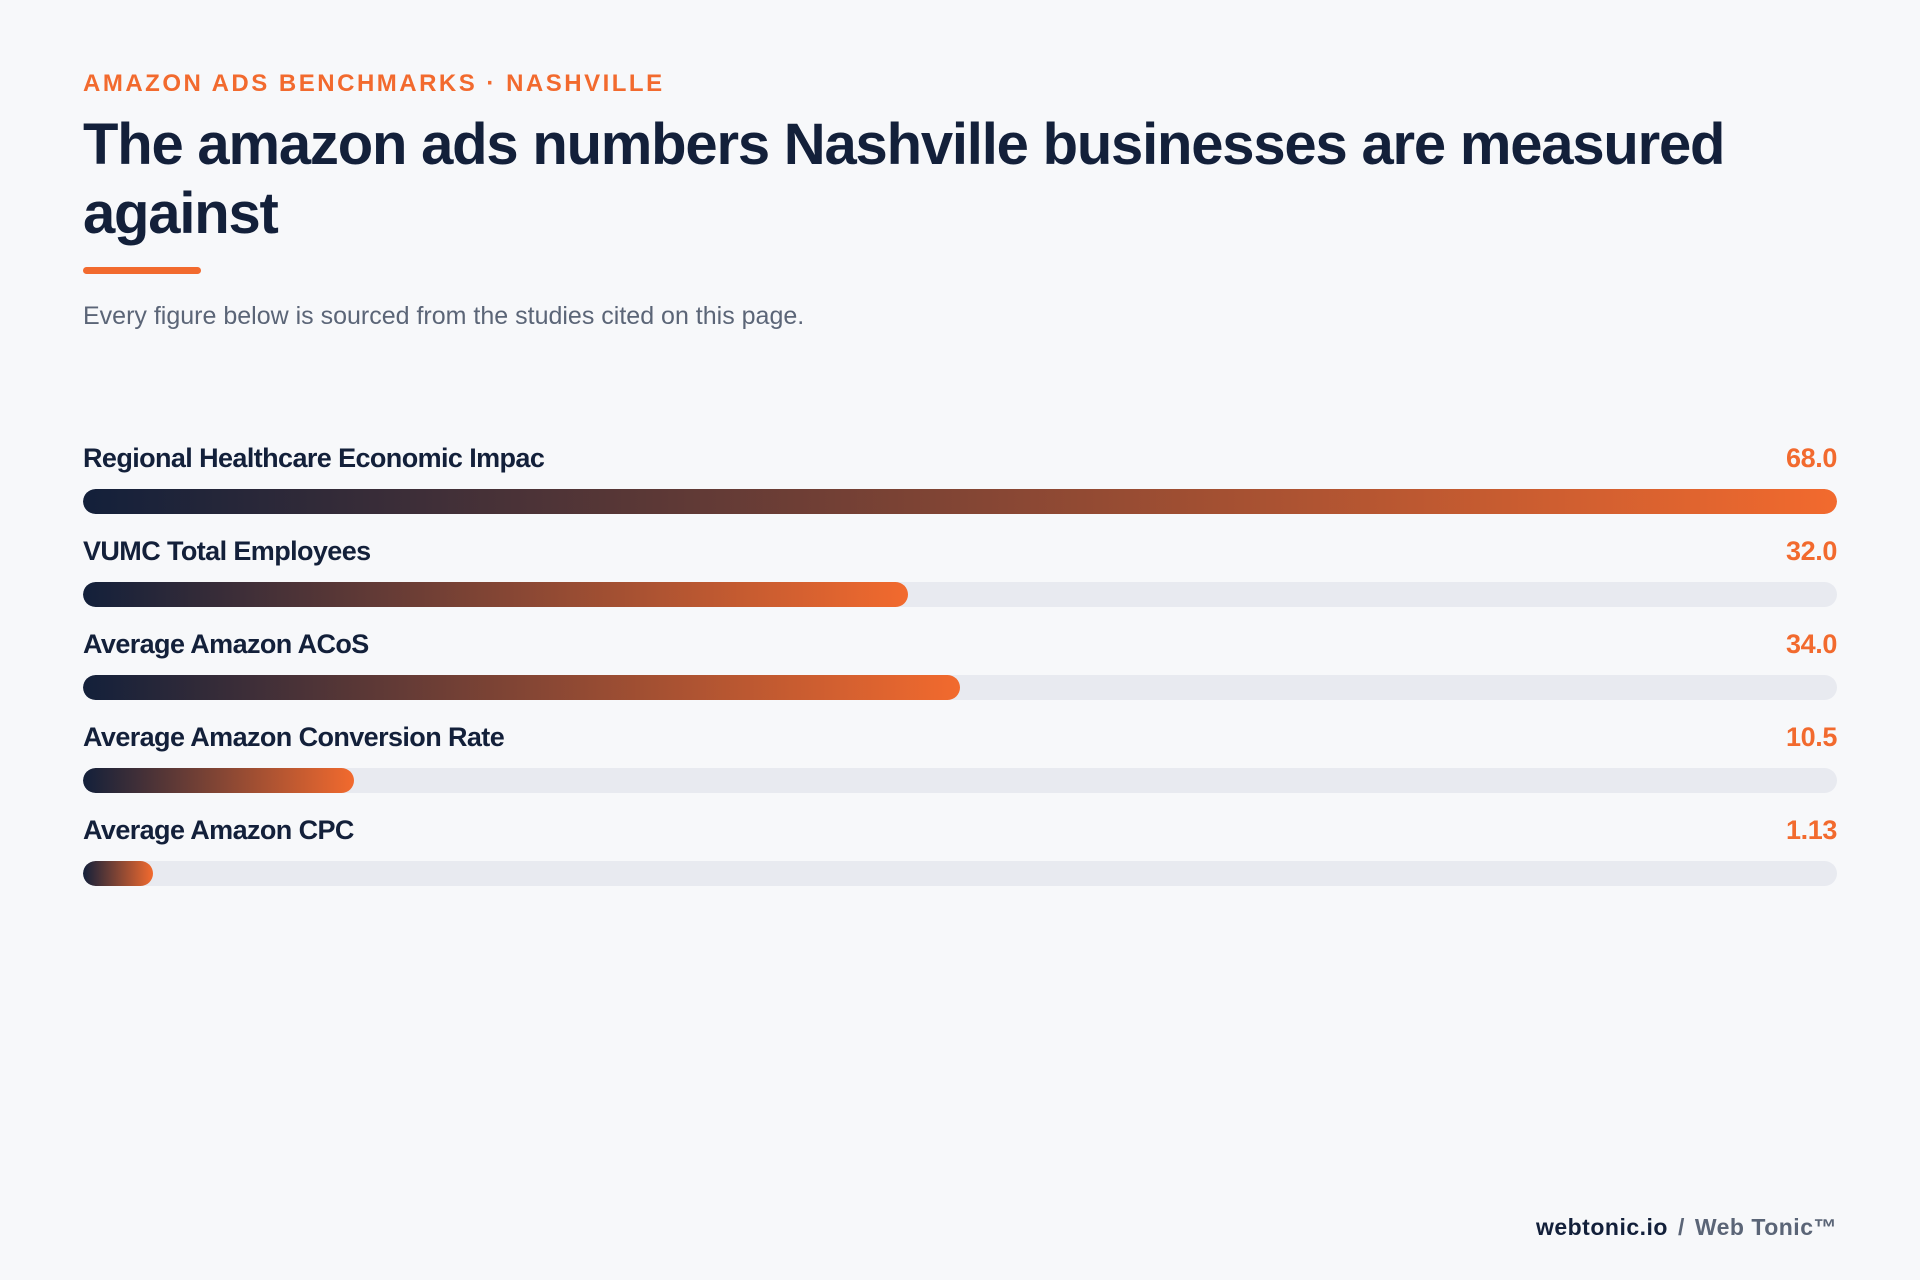 Image resolution: width=1920 pixels, height=1280 pixels. Describe the element at coordinates (960, 664) in the screenshot. I see `bar-row: Average Amazon ACoS 34.0` at that location.